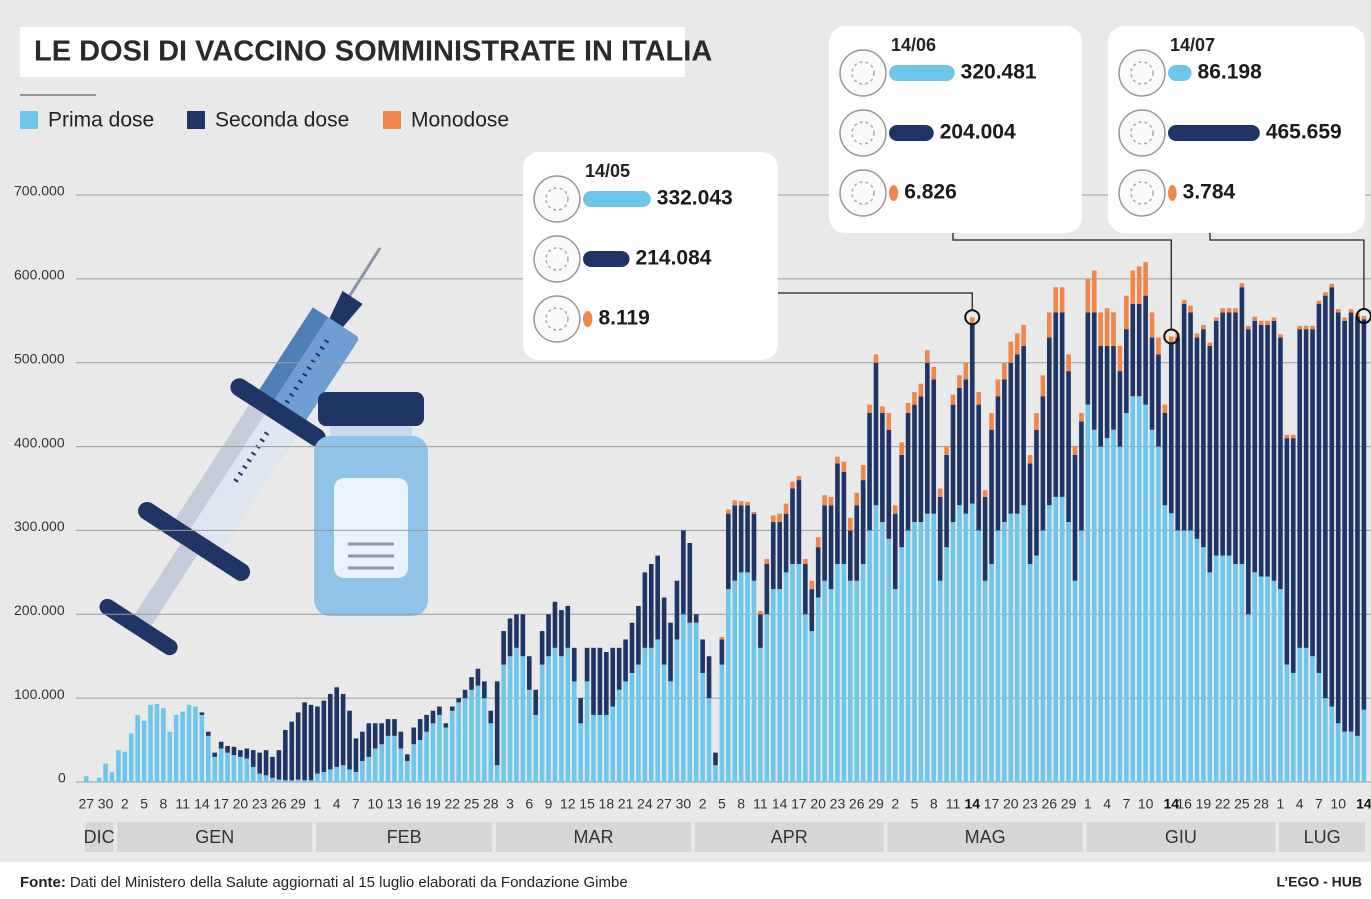  Describe the element at coordinates (352, 52) in the screenshot. I see `title-box` at that location.